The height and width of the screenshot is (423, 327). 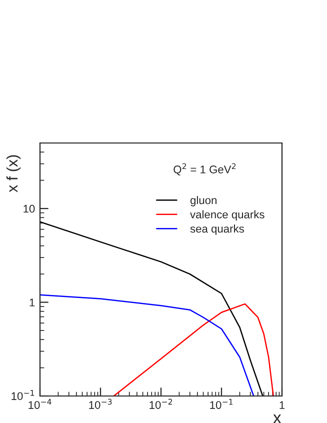 I want to click on y-axis-title: x f (x), so click(x=13, y=173).